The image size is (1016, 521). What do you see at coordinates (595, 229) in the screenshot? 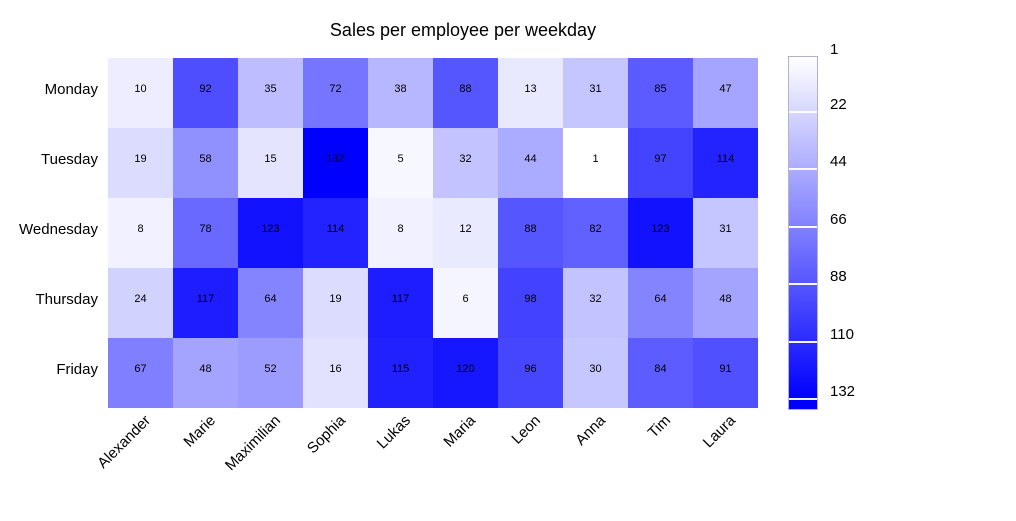
I see `cell-value: 82` at bounding box center [595, 229].